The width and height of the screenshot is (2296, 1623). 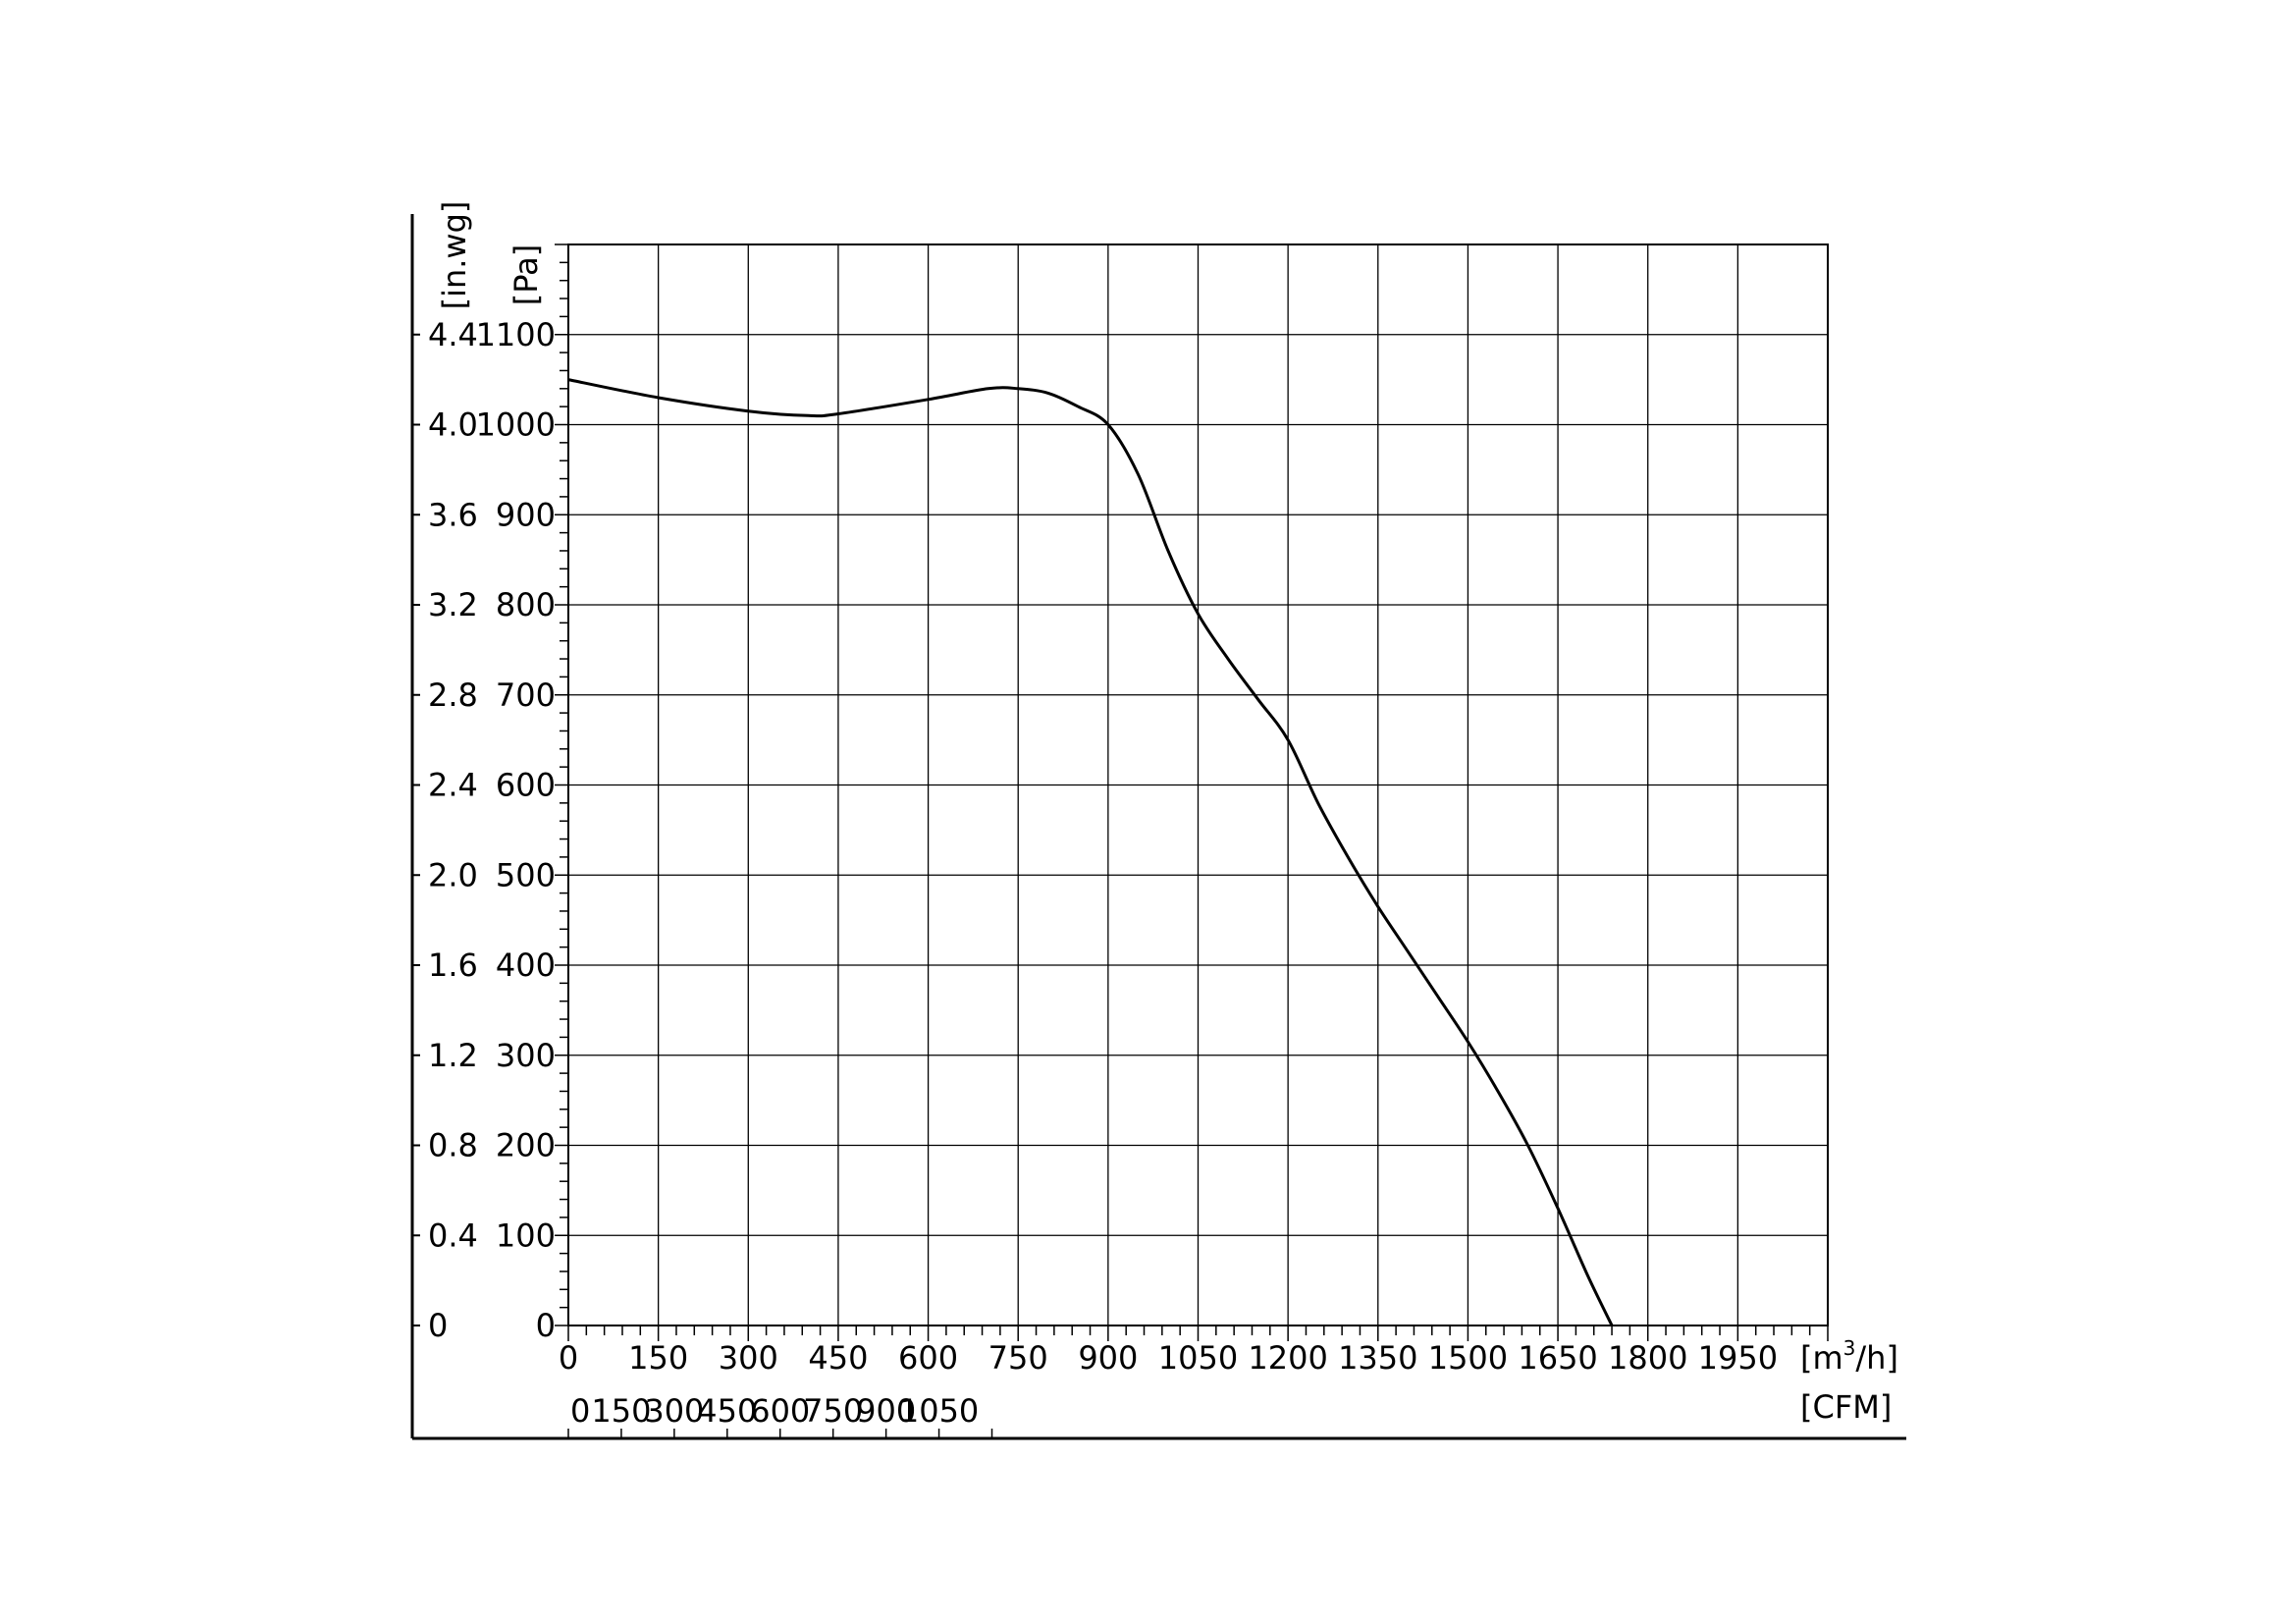 What do you see at coordinates (1468, 1358) in the screenshot?
I see `m3h-tick-label: 1500` at bounding box center [1468, 1358].